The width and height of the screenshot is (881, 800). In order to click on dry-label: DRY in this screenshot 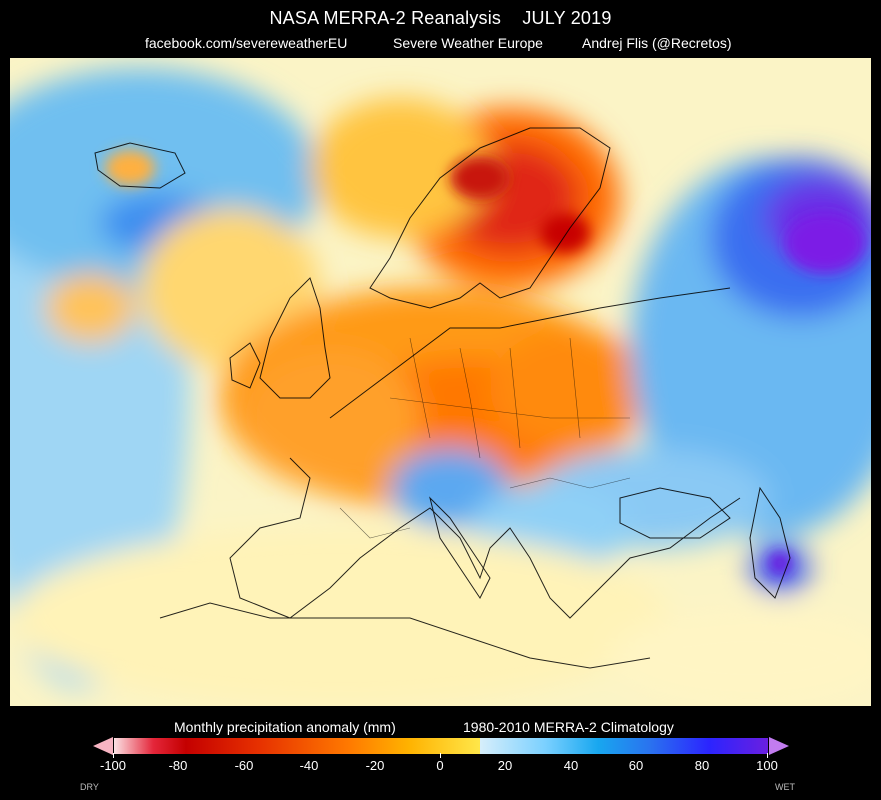, I will do `click(89, 787)`.